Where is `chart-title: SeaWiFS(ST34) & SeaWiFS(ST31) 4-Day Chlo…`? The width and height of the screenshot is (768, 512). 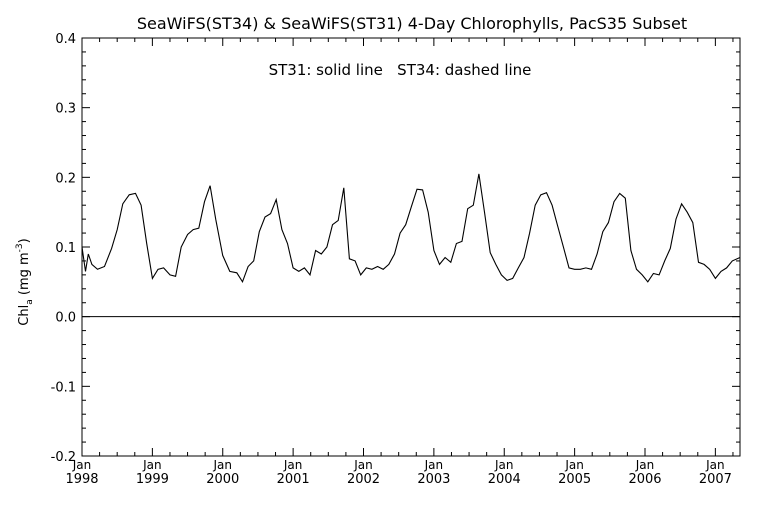
chart-title: SeaWiFS(ST34) & SeaWiFS(ST31) 4-Day Chlo… is located at coordinates (412, 23).